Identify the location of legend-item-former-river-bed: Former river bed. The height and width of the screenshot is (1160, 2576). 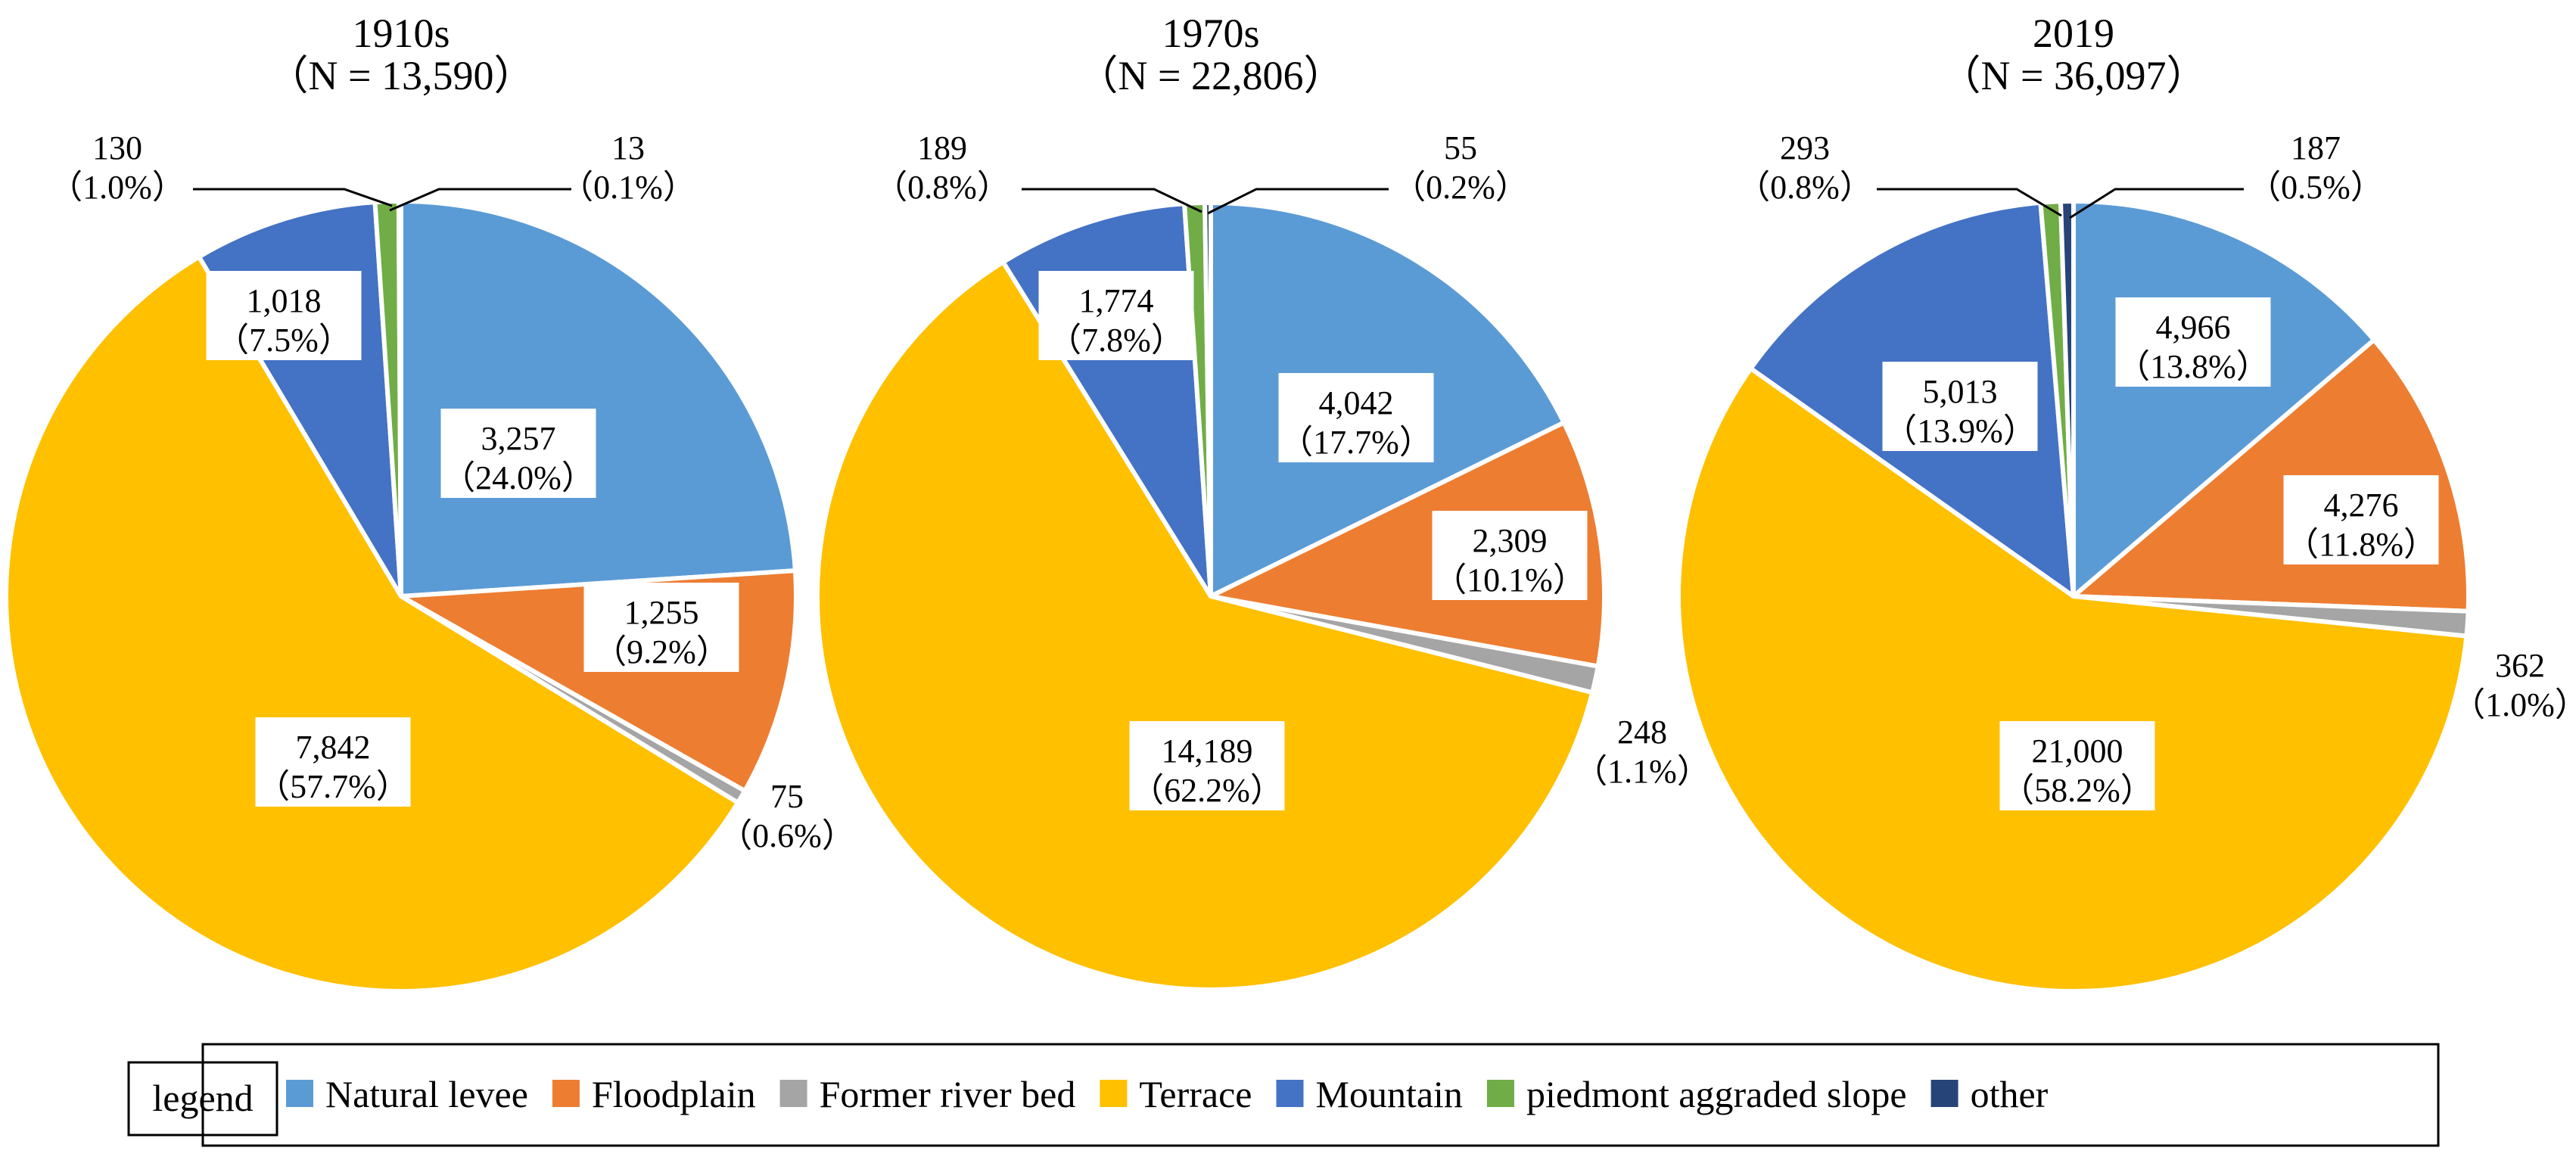
(927, 1094).